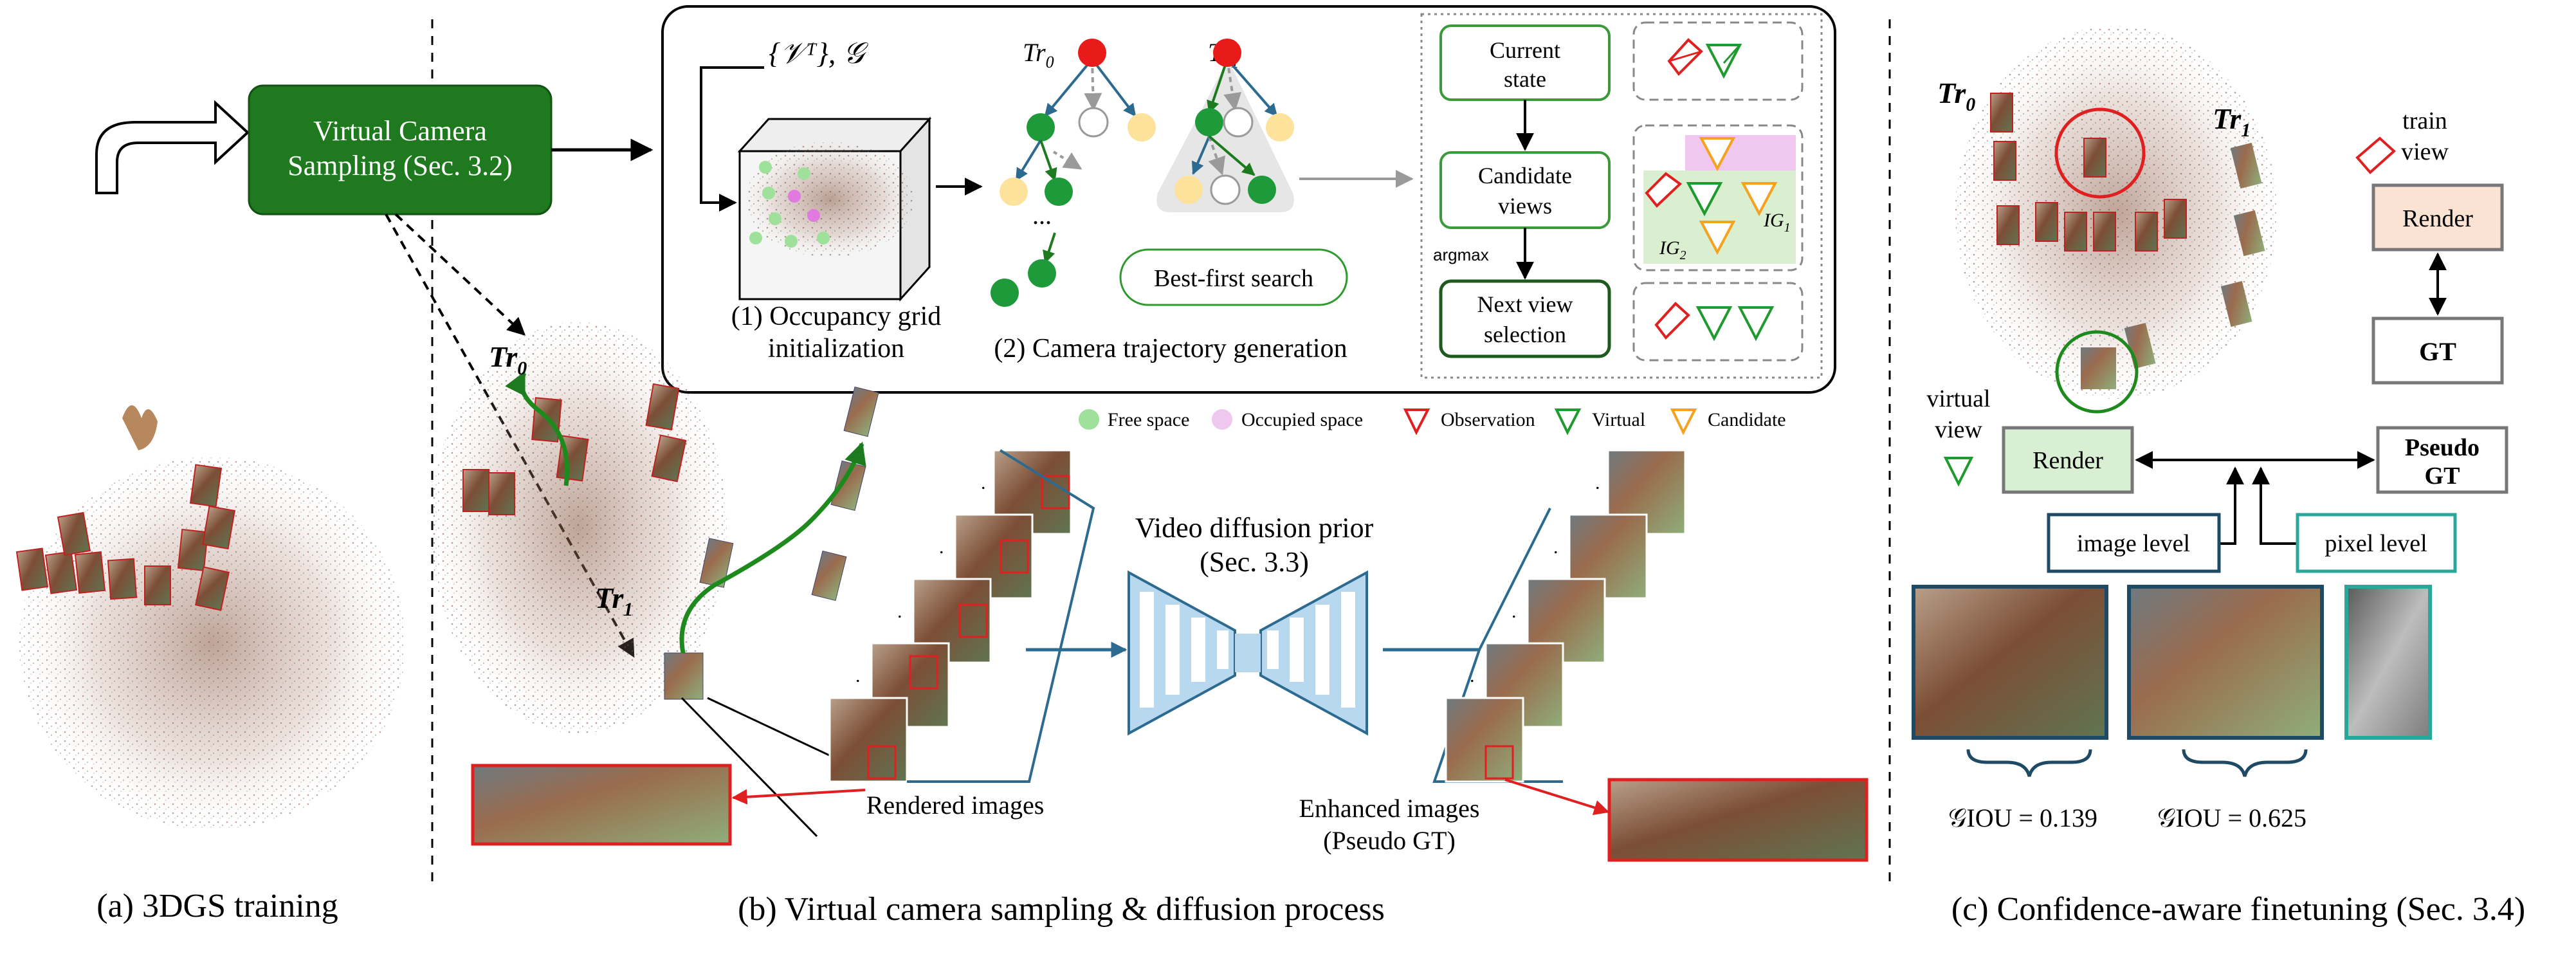 Image resolution: width=2576 pixels, height=954 pixels. Describe the element at coordinates (212, 620) in the screenshot. I see `point-cloud-a` at that location.